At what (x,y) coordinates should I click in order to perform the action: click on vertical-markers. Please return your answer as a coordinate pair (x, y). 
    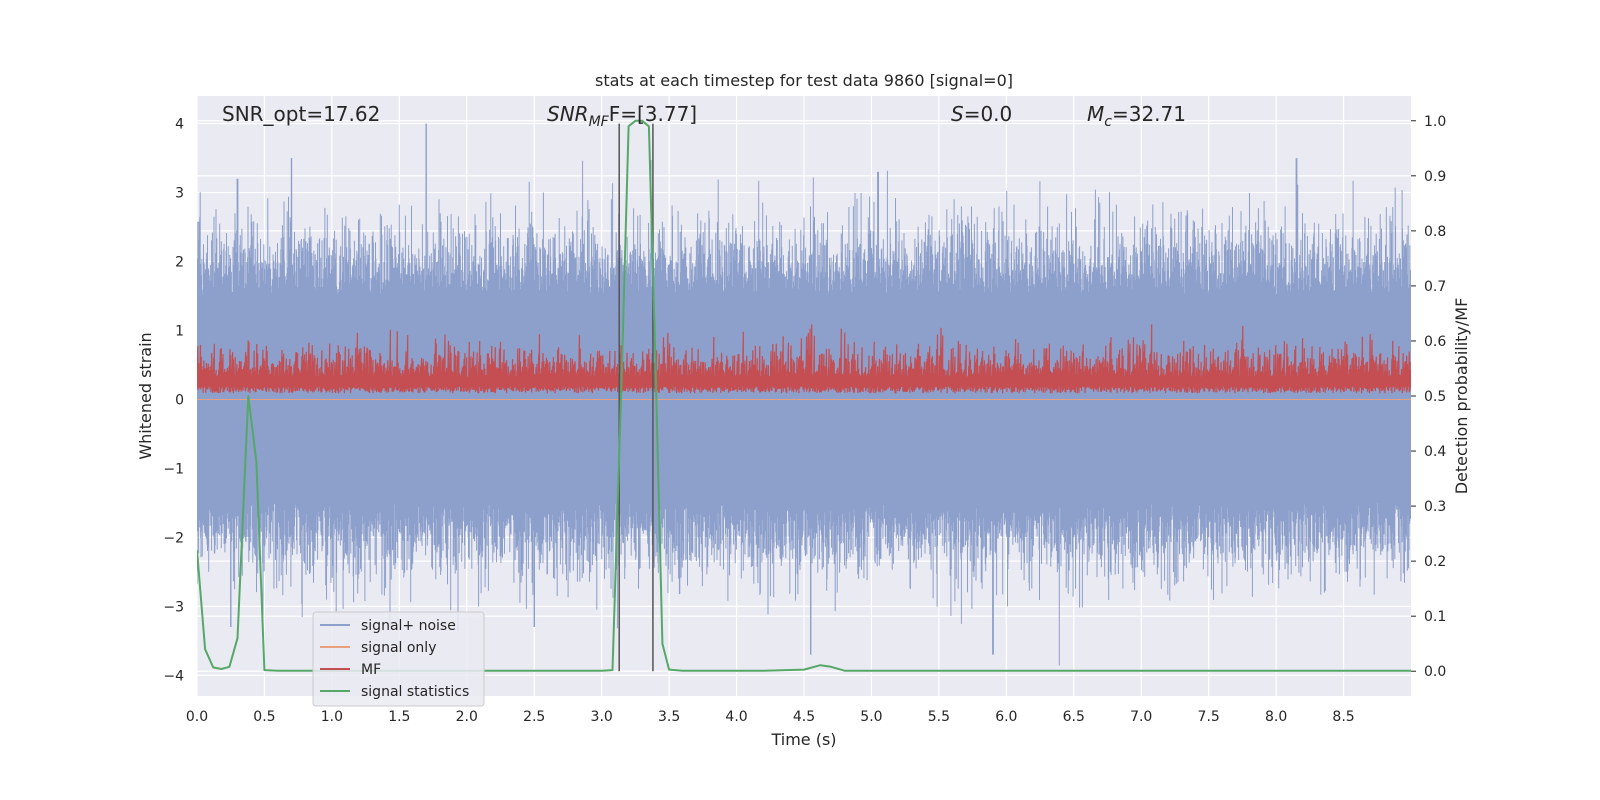
    Looking at the image, I should click on (636, 397).